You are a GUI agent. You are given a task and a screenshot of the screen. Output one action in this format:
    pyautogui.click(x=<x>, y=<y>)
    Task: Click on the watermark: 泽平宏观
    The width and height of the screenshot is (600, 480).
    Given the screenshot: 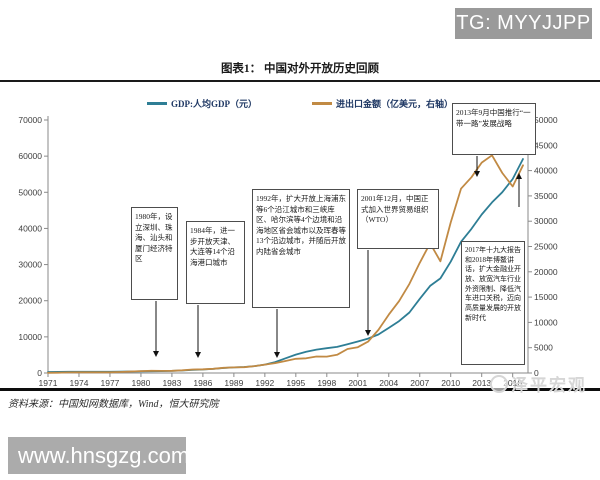 What is the action you would take?
    pyautogui.click(x=538, y=383)
    